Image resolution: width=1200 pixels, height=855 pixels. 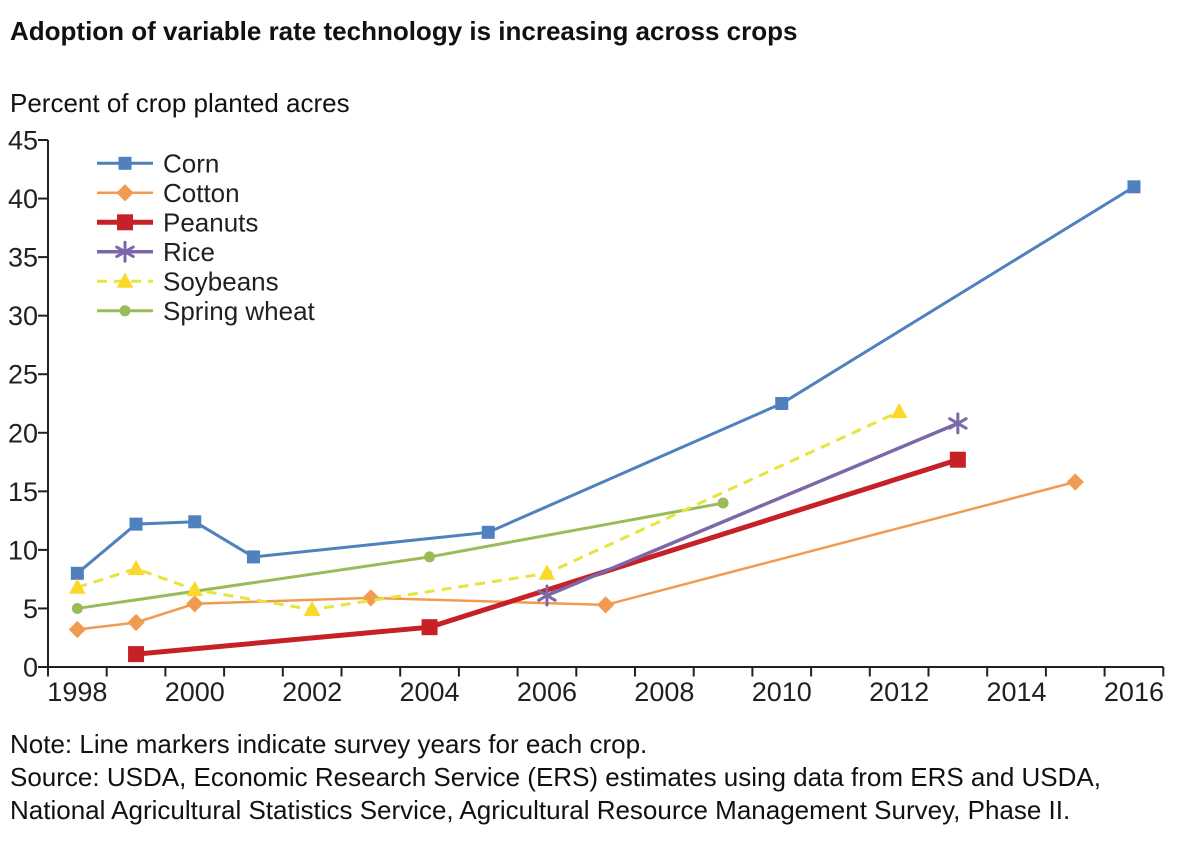 What do you see at coordinates (23, 375) in the screenshot?
I see `y-tick-label-25: 25` at bounding box center [23, 375].